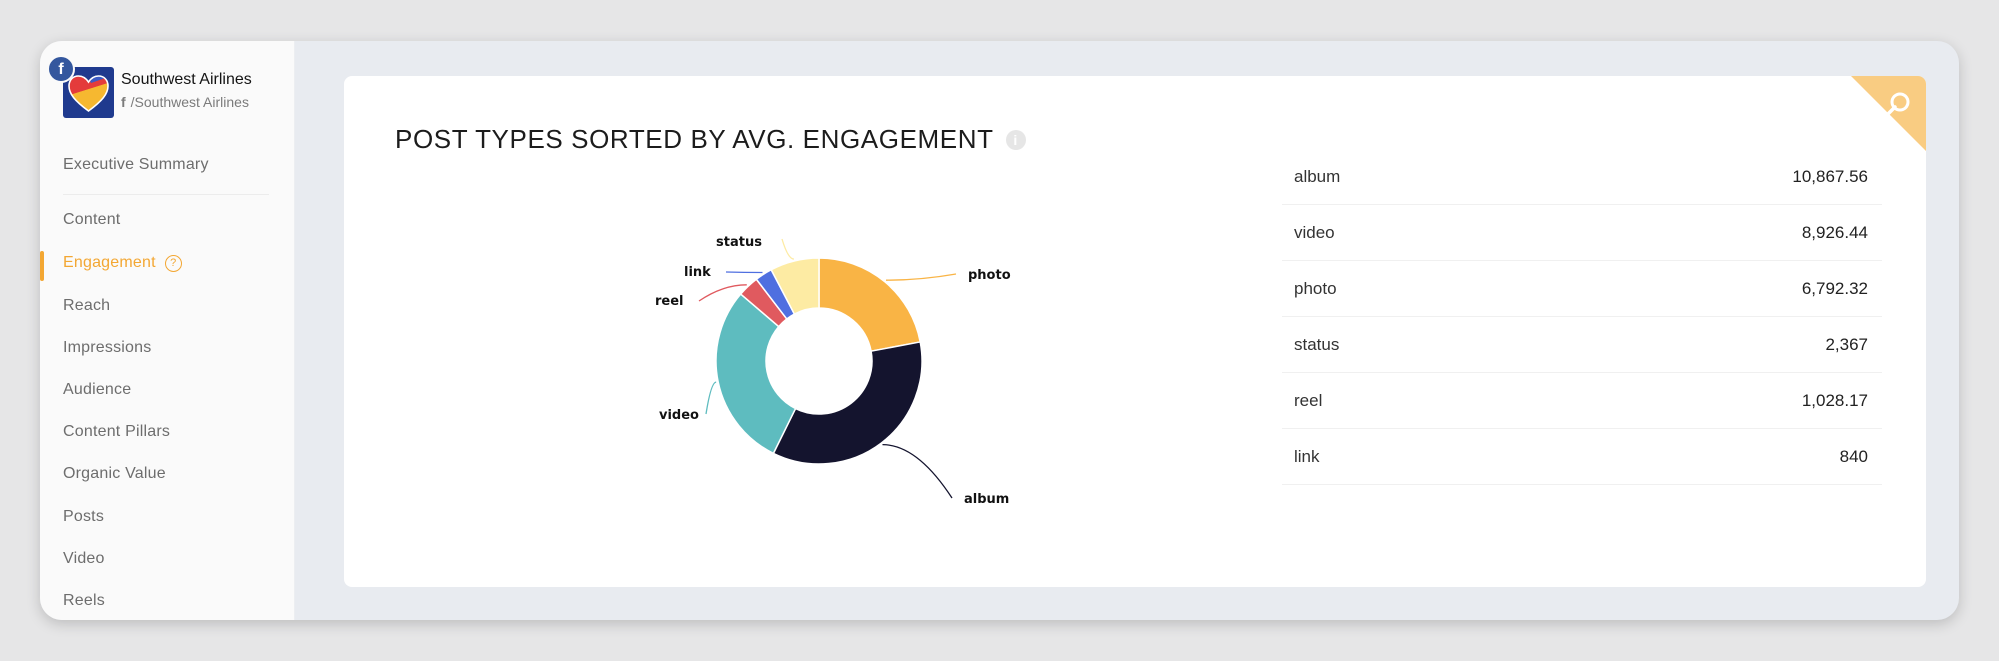  I want to click on brand-handle-text: /Southwest Airlines, so click(189, 102).